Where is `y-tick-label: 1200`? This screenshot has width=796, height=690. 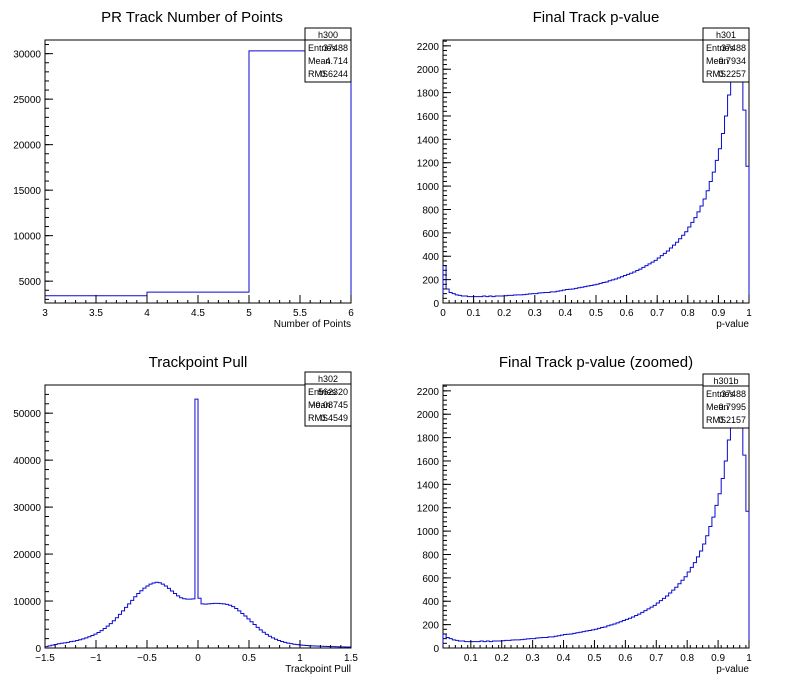
y-tick-label: 1200 is located at coordinates (428, 509).